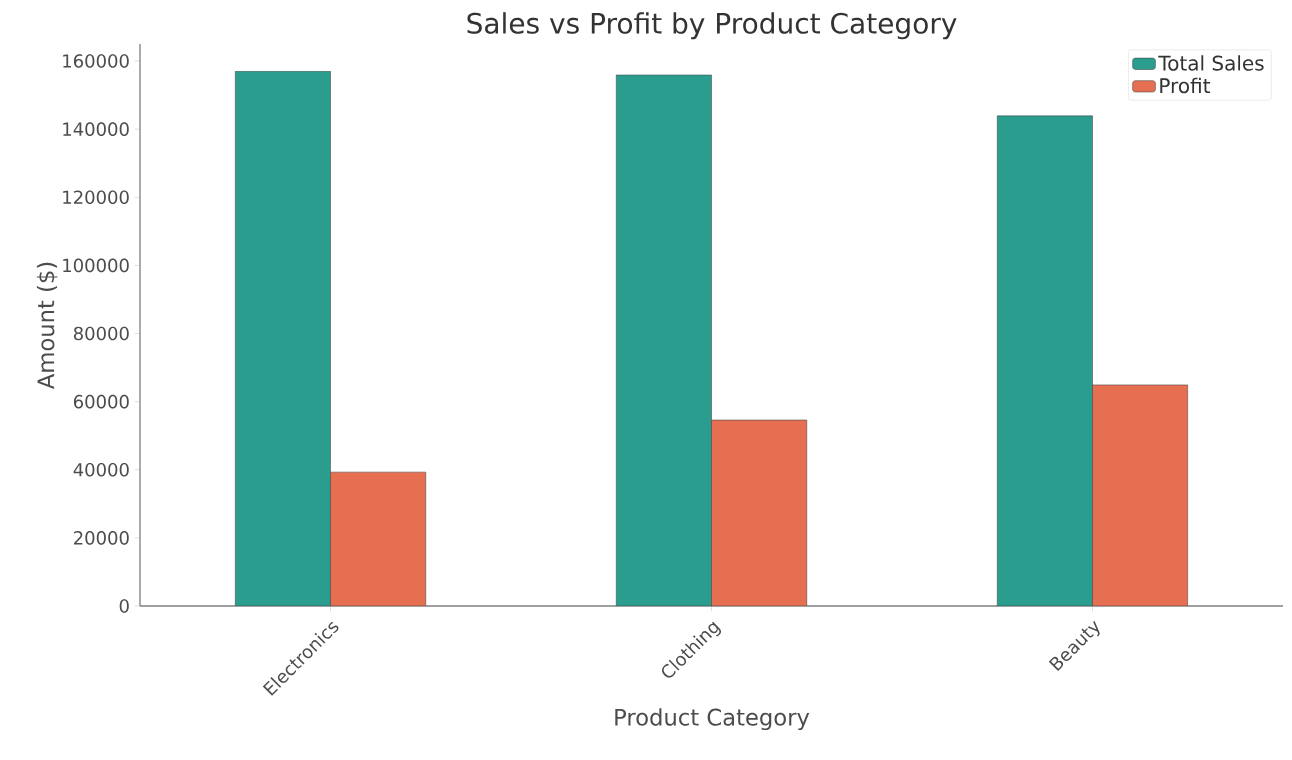 This screenshot has width=1292, height=760. Describe the element at coordinates (96, 265) in the screenshot. I see `y-tick-label: 100000` at that location.